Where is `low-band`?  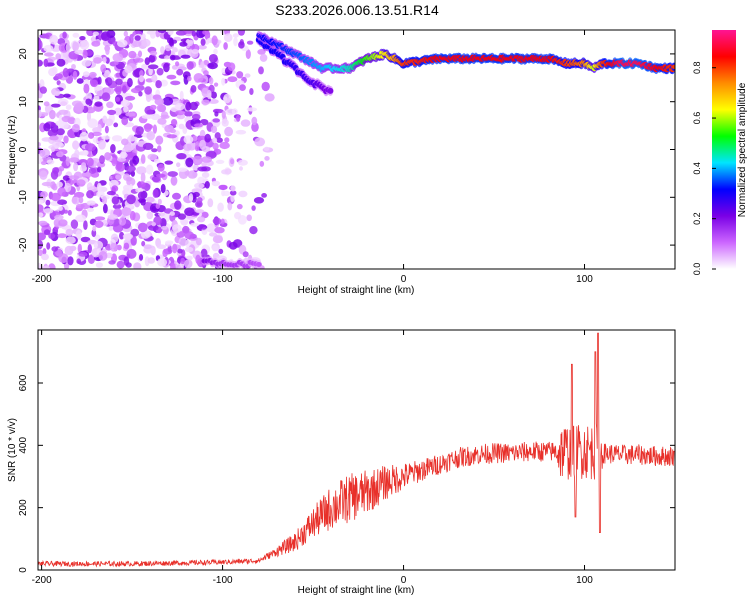
low-band is located at coordinates (258, 264).